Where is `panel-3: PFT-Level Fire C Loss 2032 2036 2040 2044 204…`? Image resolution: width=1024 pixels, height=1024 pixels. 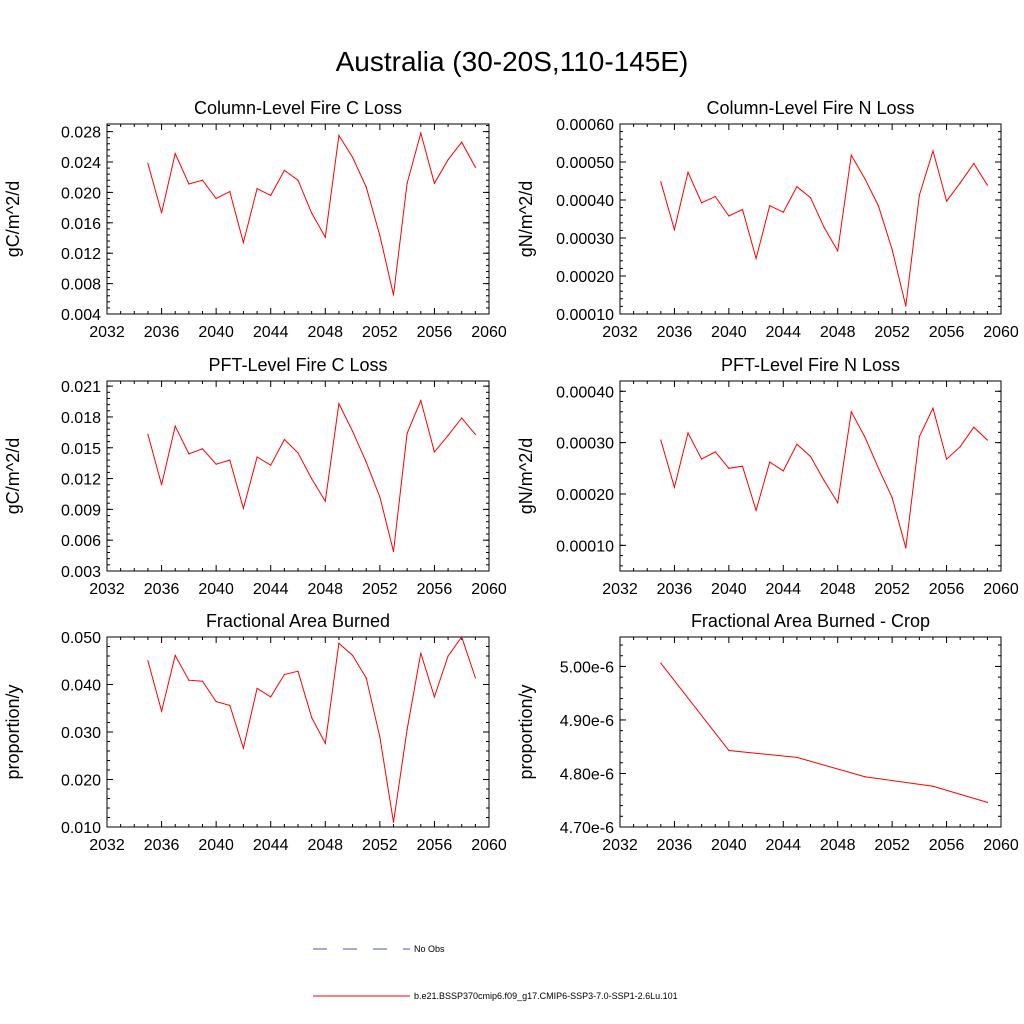 panel-3: PFT-Level Fire C Loss 2032 2036 2040 2044 204… is located at coordinates (255, 476).